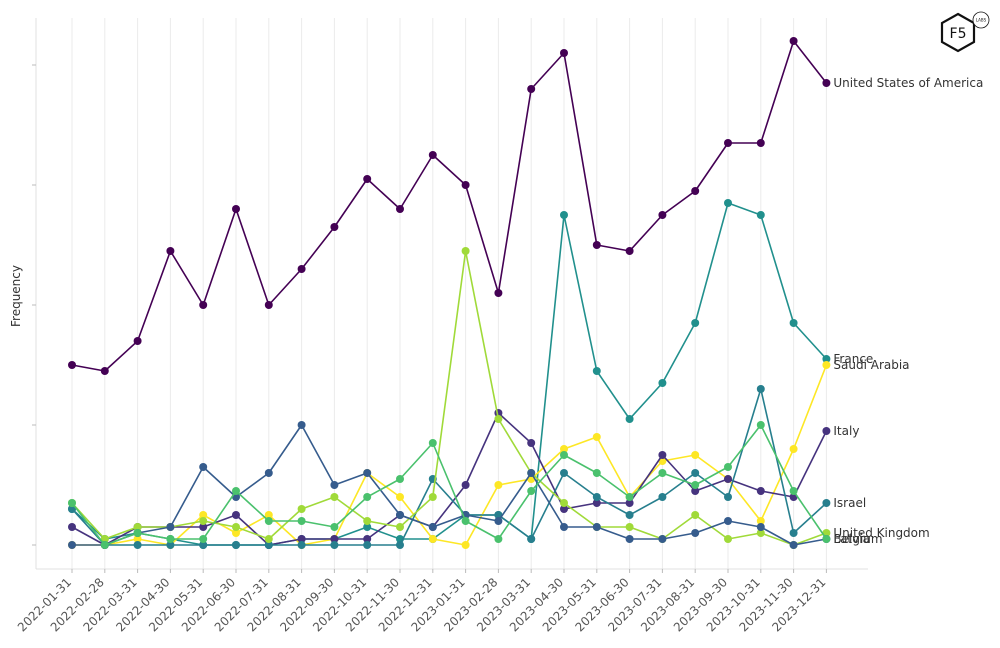 The image size is (1000, 648). Describe the element at coordinates (958, 34) in the screenshot. I see `logo-main-text: F5` at that location.